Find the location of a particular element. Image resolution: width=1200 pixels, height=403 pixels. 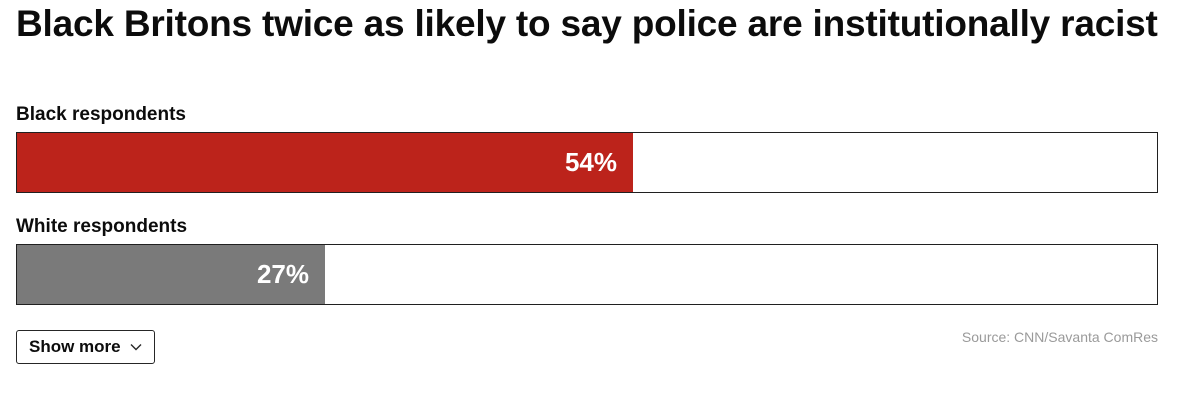

bar-value-label-black: 54% is located at coordinates (590, 162).